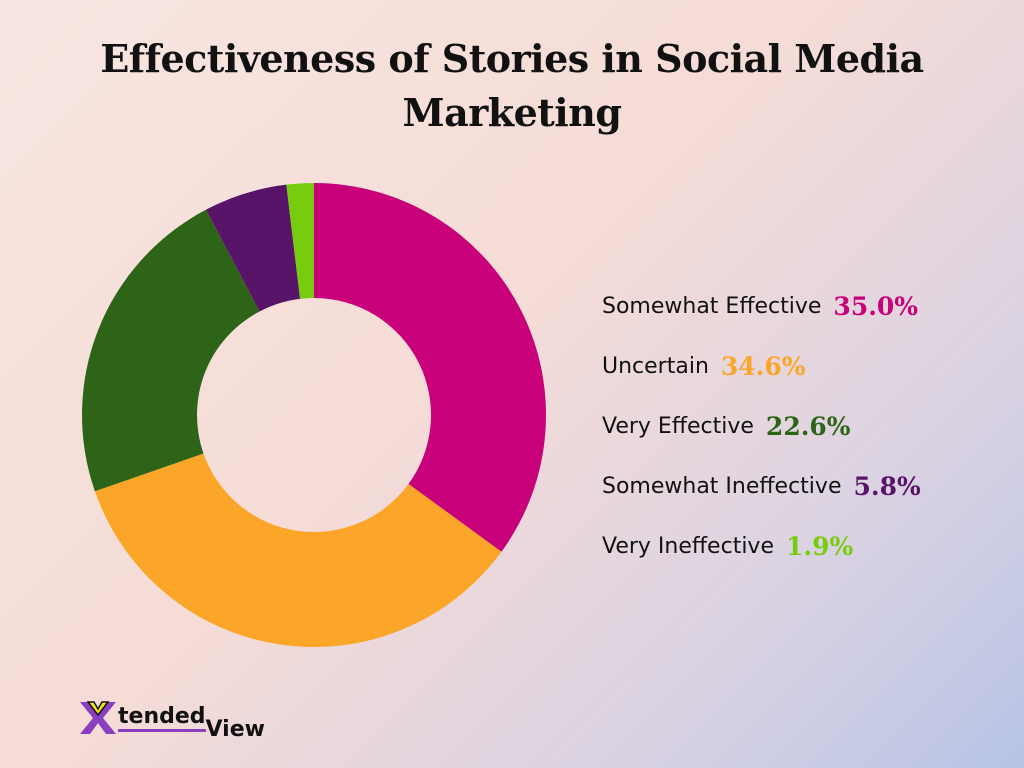  I want to click on donut-slice-uncertain, so click(298, 550).